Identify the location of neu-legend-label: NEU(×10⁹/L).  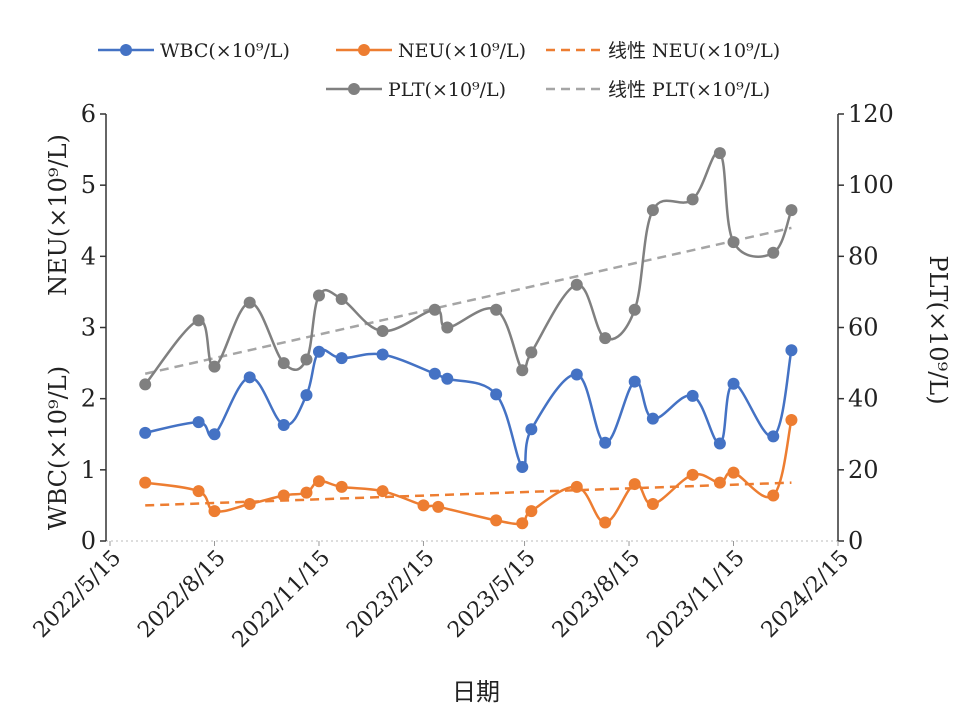
(462, 51).